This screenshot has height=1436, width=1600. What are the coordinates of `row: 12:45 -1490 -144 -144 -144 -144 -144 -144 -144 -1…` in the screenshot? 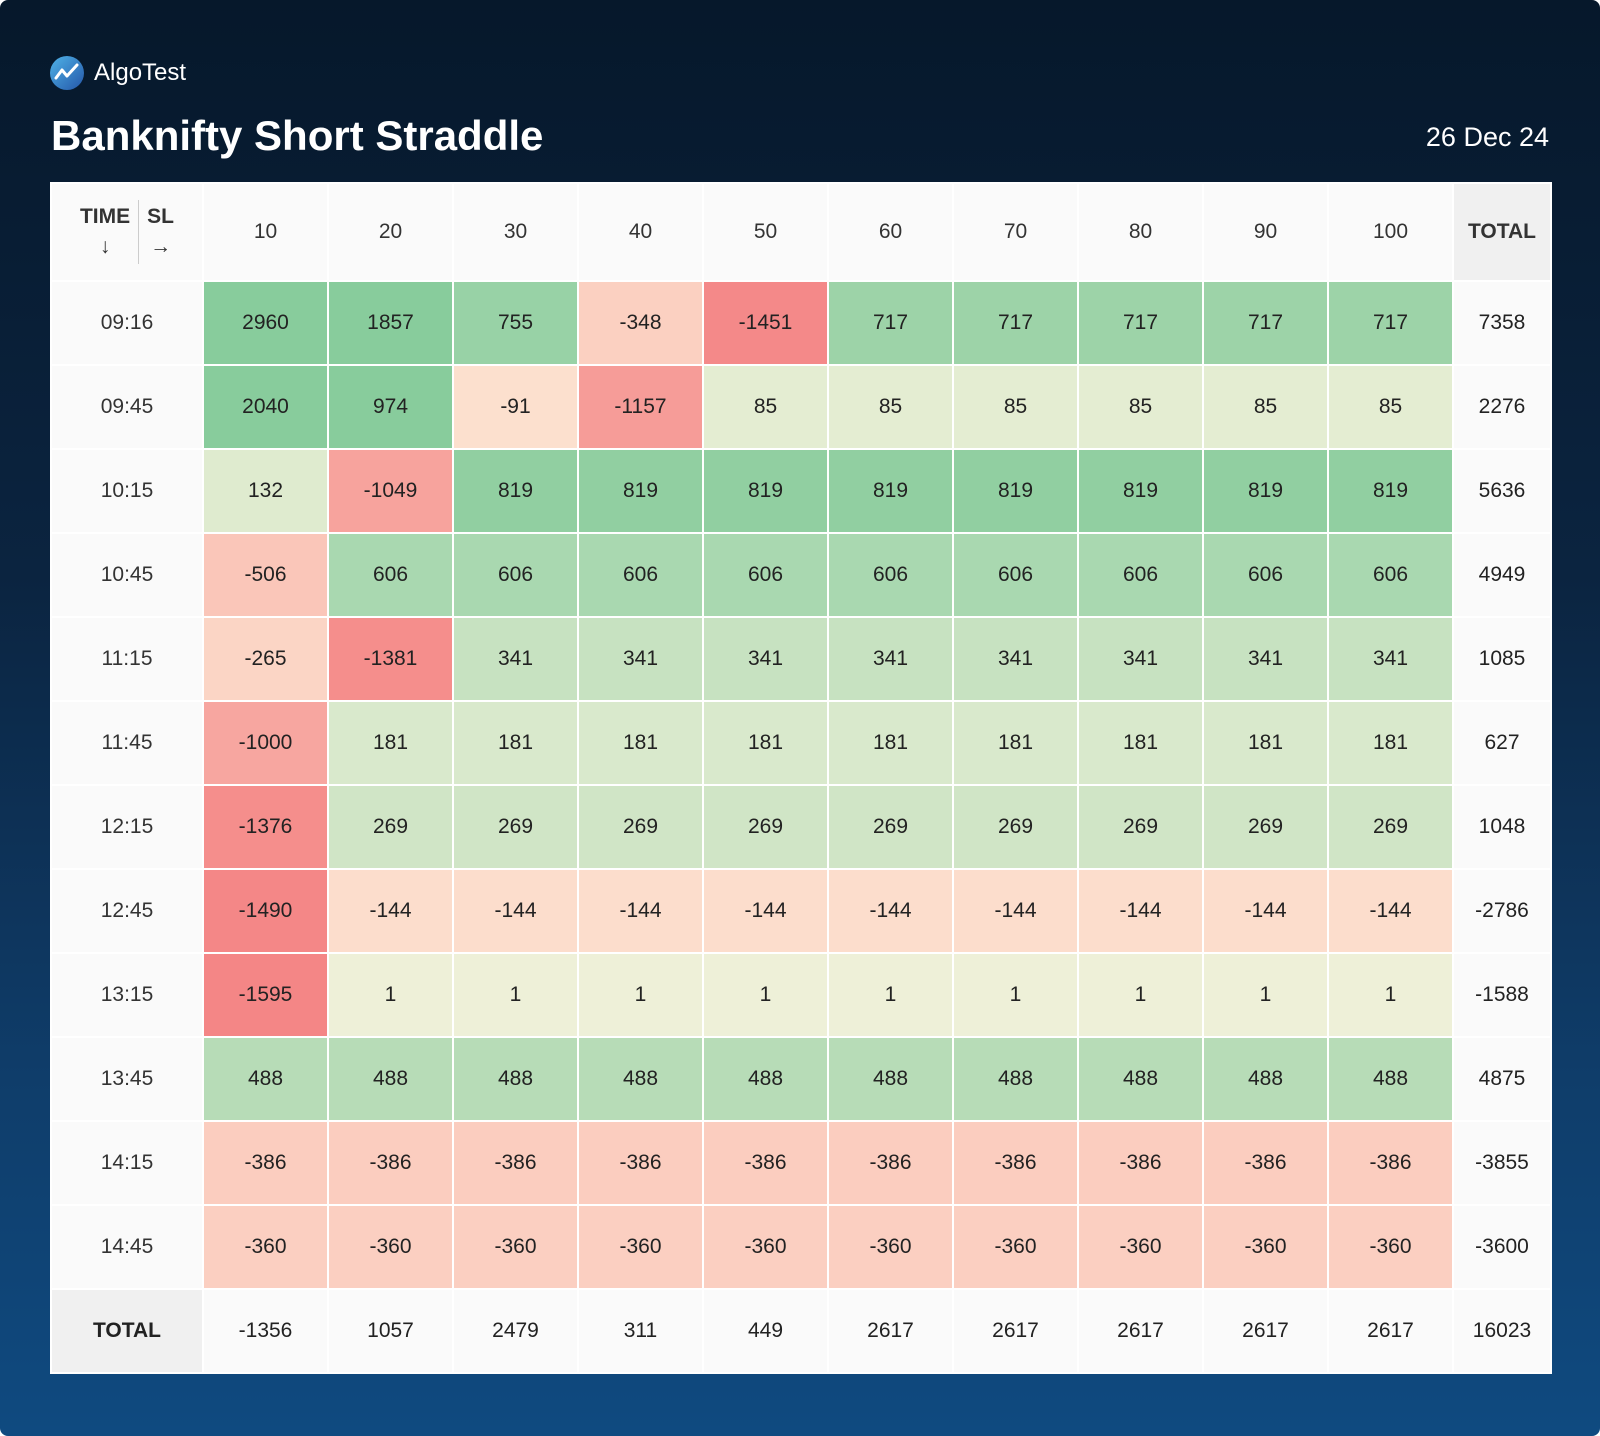 It's located at (801, 911).